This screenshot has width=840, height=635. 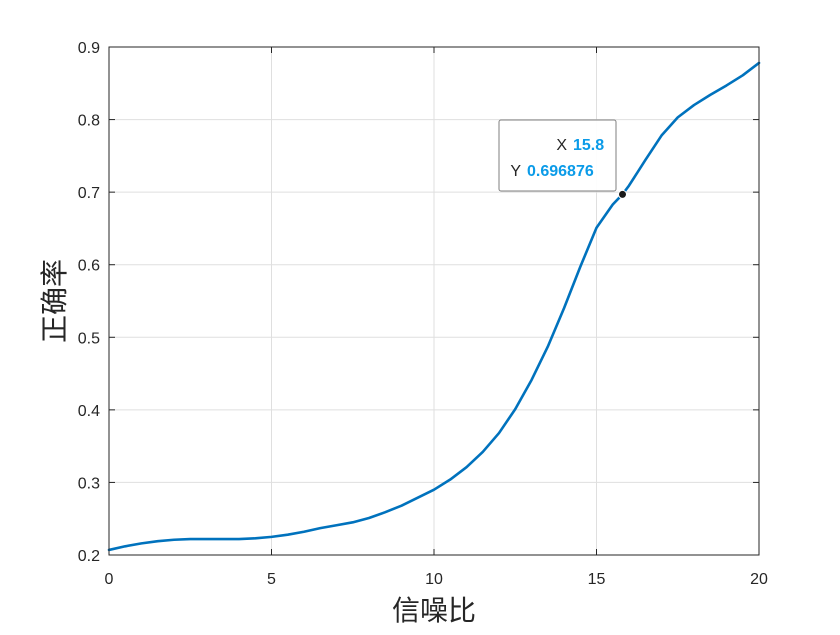 I want to click on datatip-x-value: 15.8, so click(x=588, y=145).